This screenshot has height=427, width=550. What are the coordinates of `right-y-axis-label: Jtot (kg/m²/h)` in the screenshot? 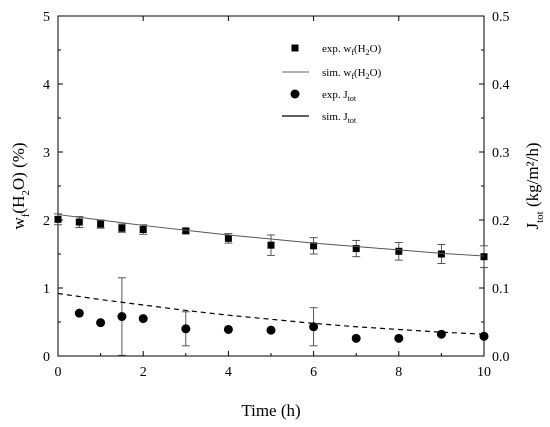 It's located at (534, 185).